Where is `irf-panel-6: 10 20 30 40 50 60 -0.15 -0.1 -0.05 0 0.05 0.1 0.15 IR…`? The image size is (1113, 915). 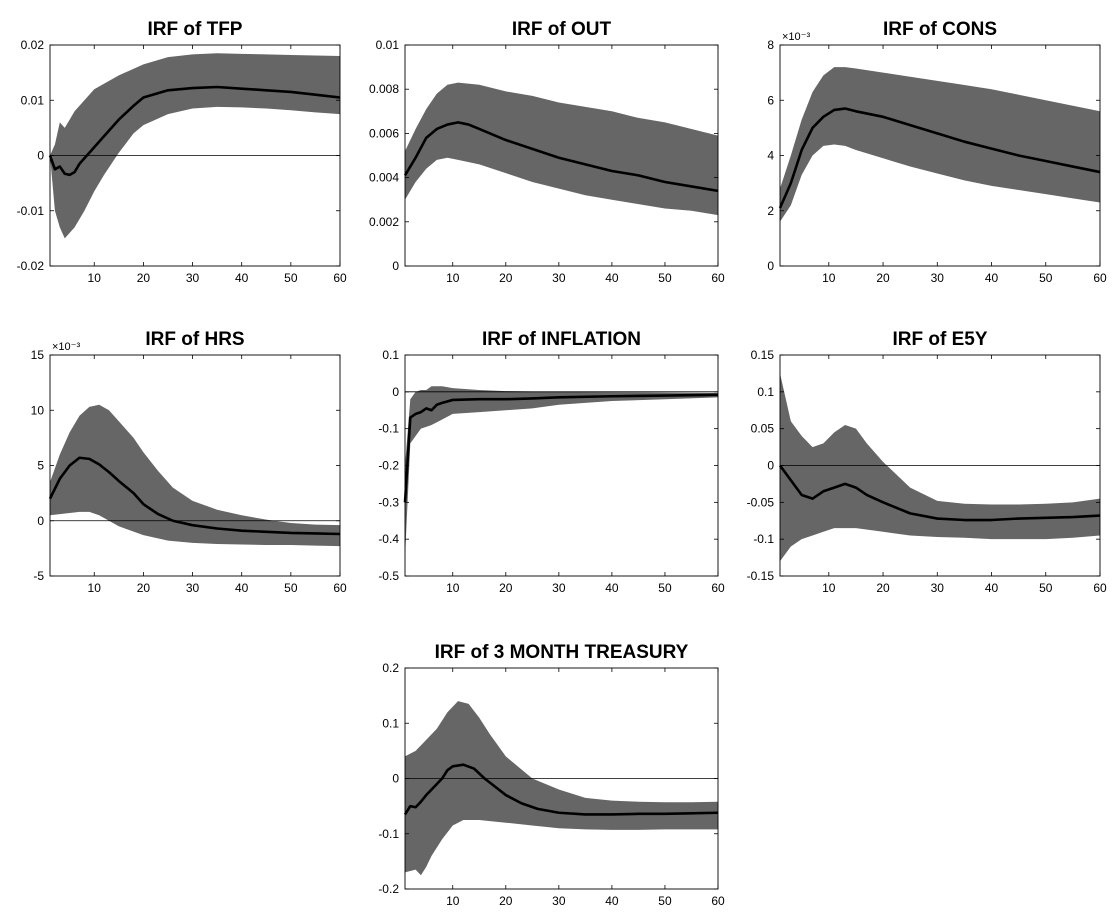 irf-panel-6: 10 20 30 40 50 60 -0.15 -0.1 -0.05 0 0.05 0.1 0.15 IR… is located at coordinates (927, 462).